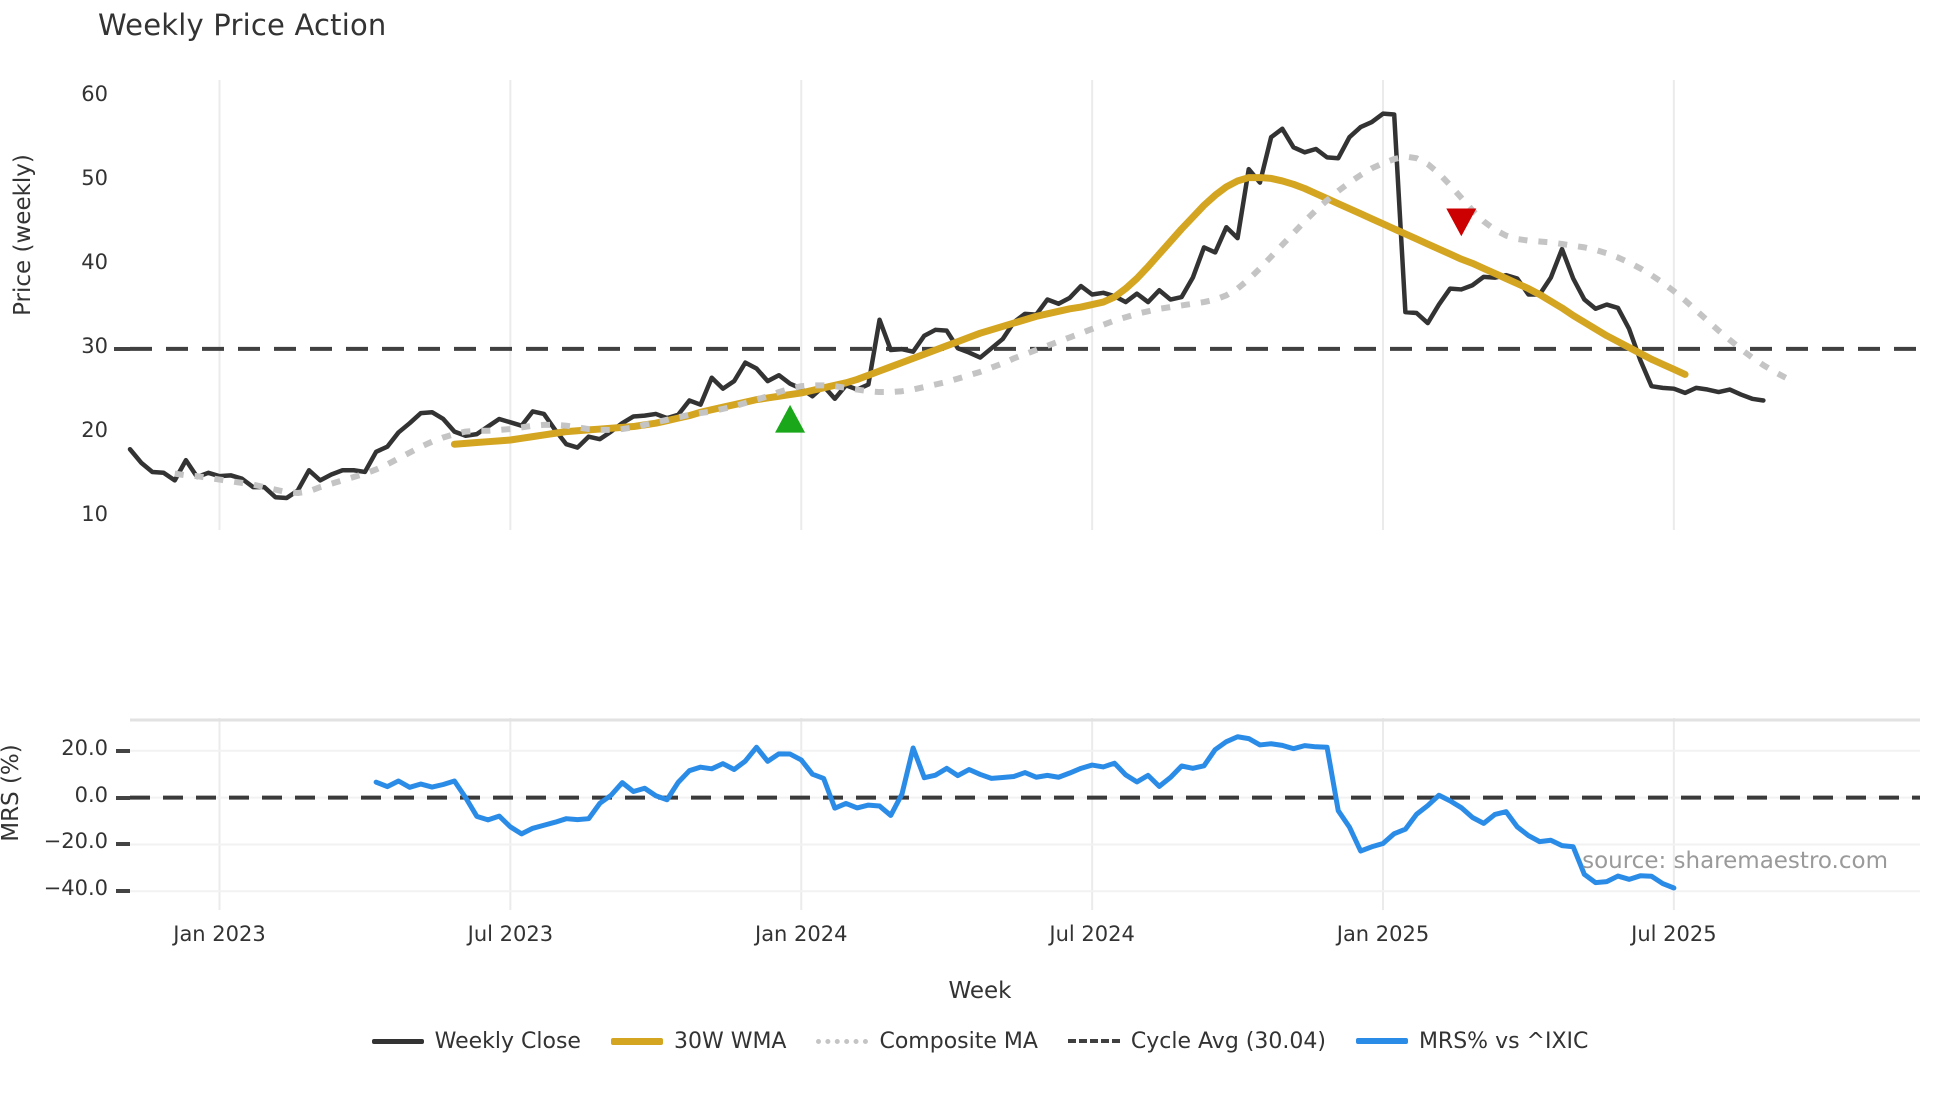  Describe the element at coordinates (801, 934) in the screenshot. I see `x-tick-label: Jan 2024` at that location.